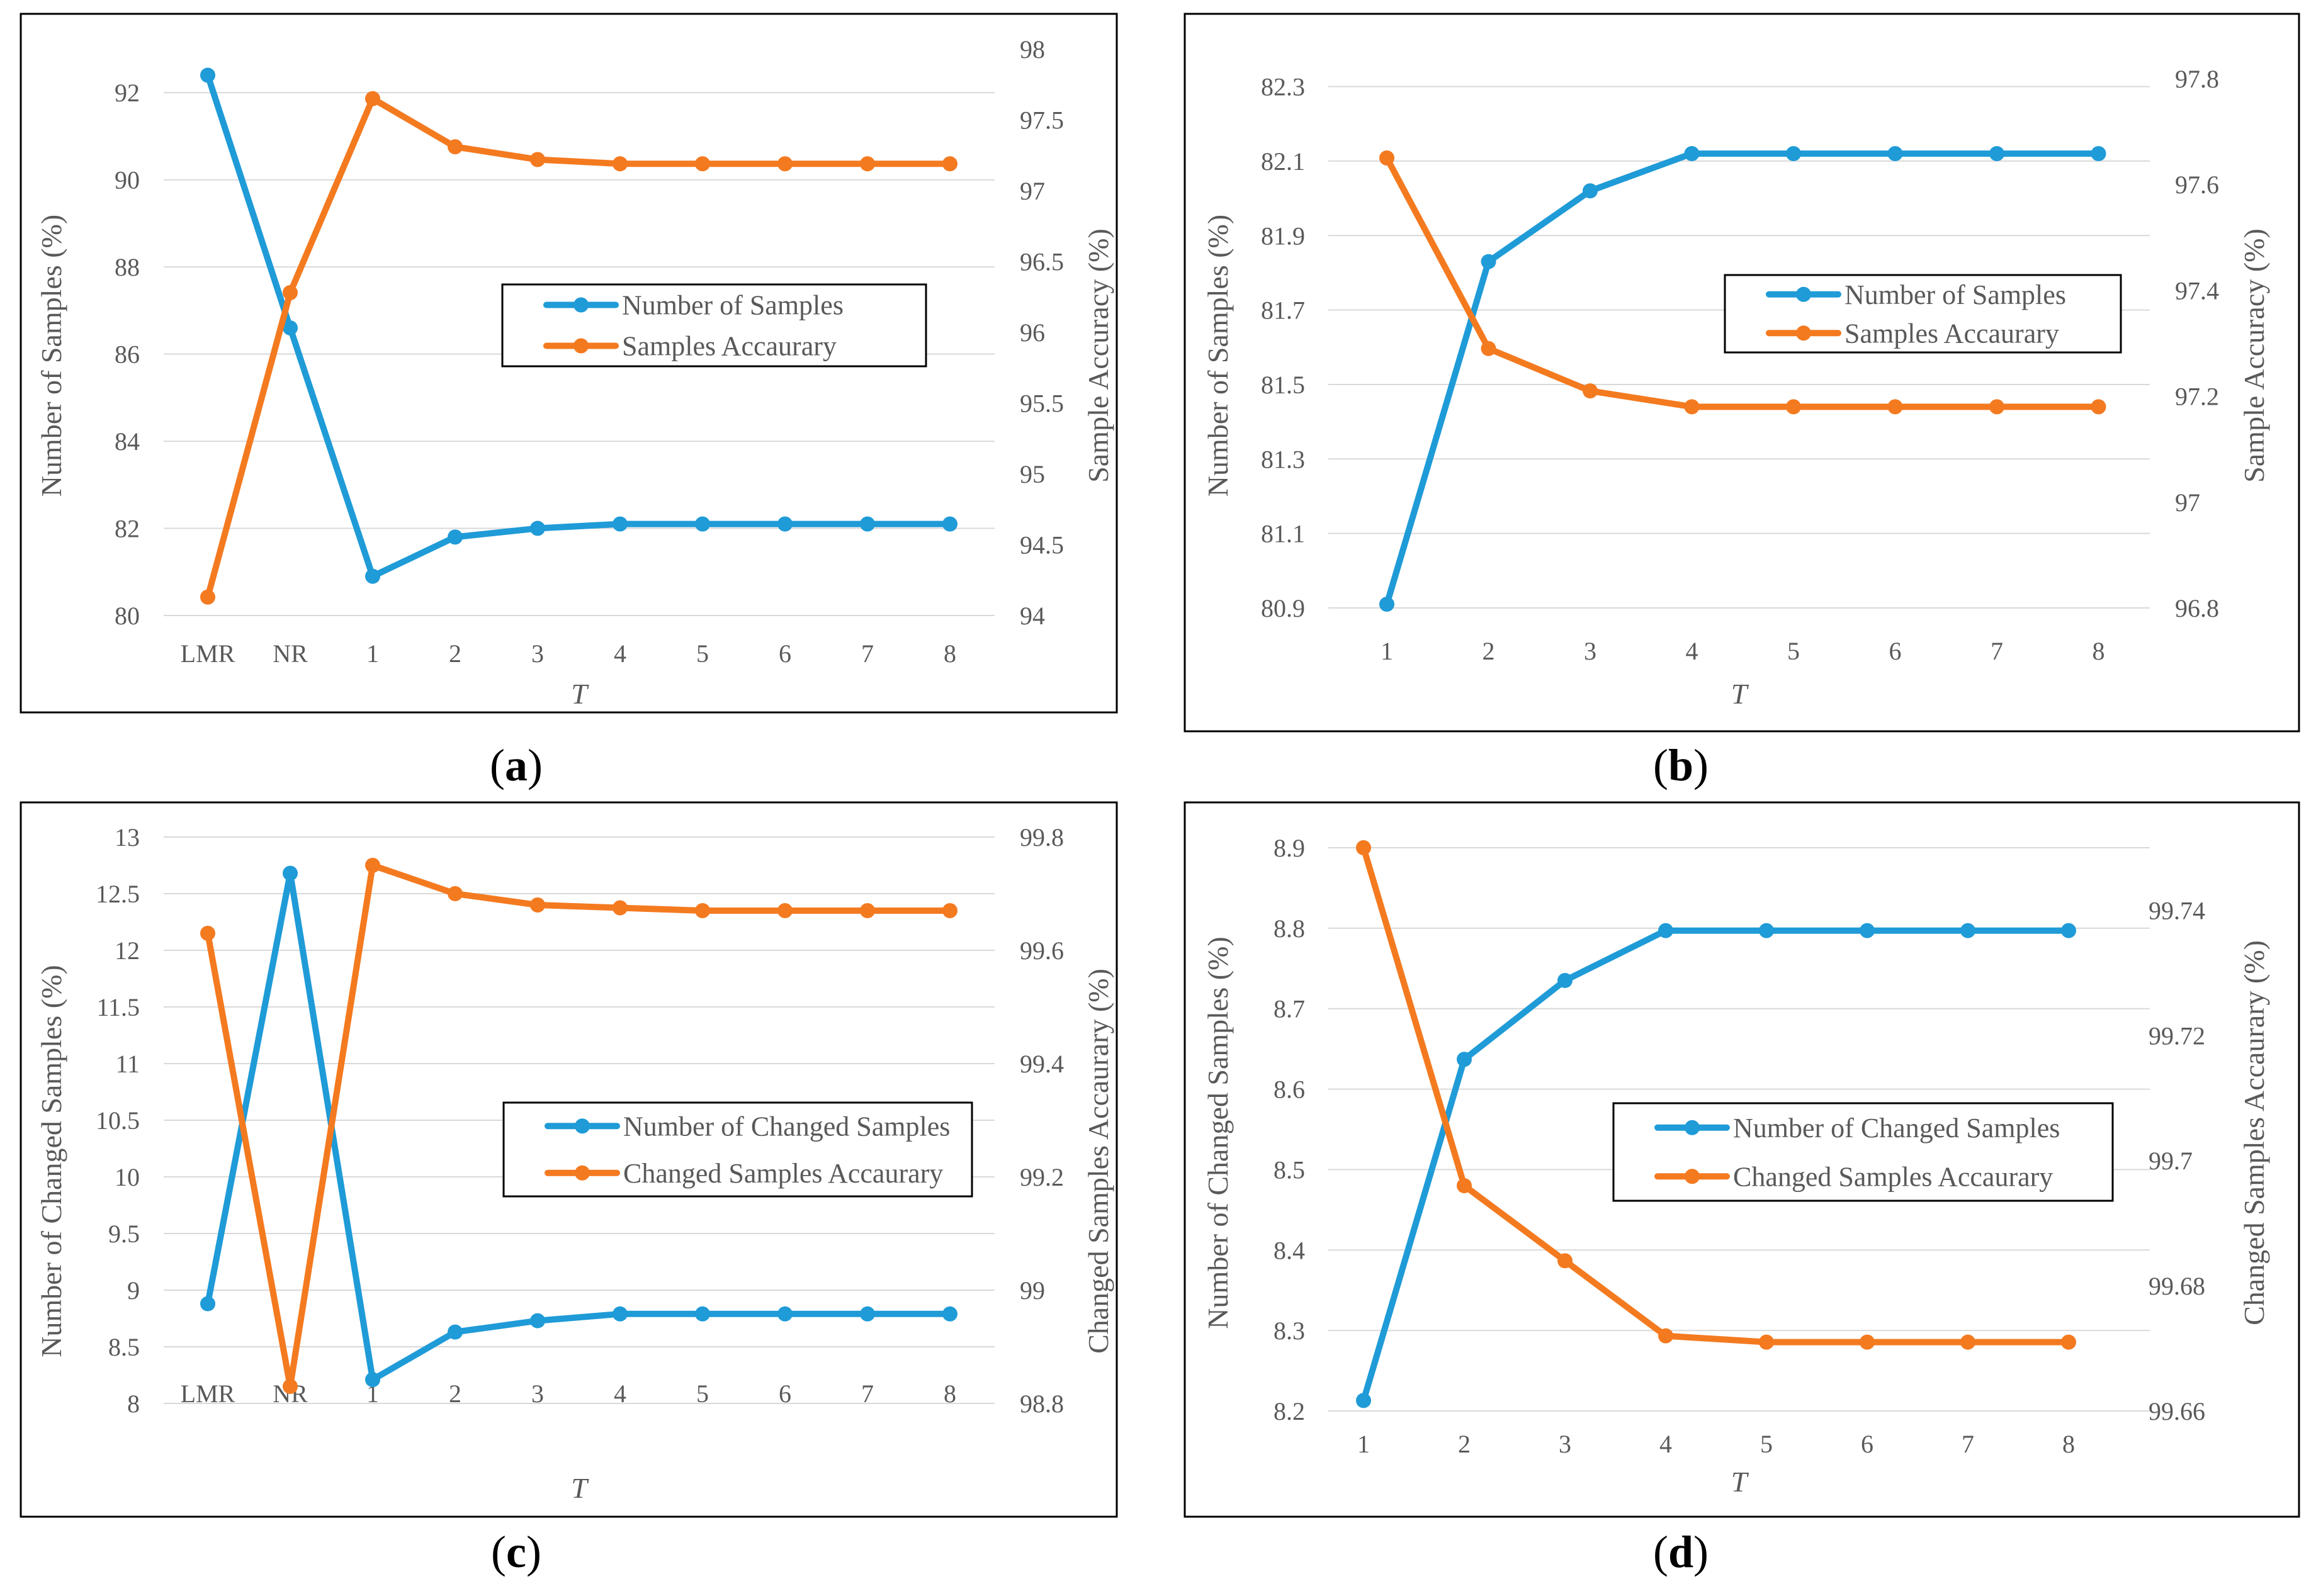  I want to click on x-tick-label: 7, so click(1997, 651).